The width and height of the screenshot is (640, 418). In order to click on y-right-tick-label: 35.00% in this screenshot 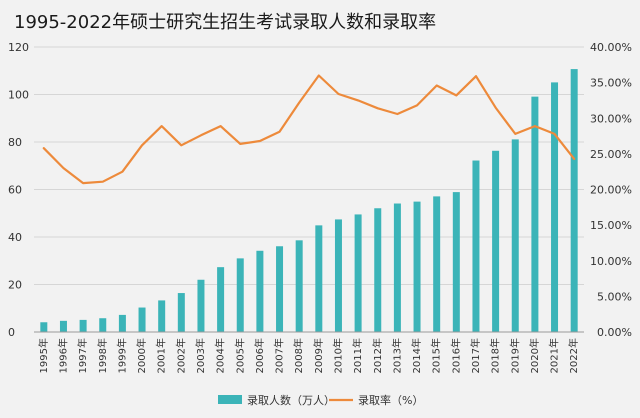, I will do `click(611, 83)`.